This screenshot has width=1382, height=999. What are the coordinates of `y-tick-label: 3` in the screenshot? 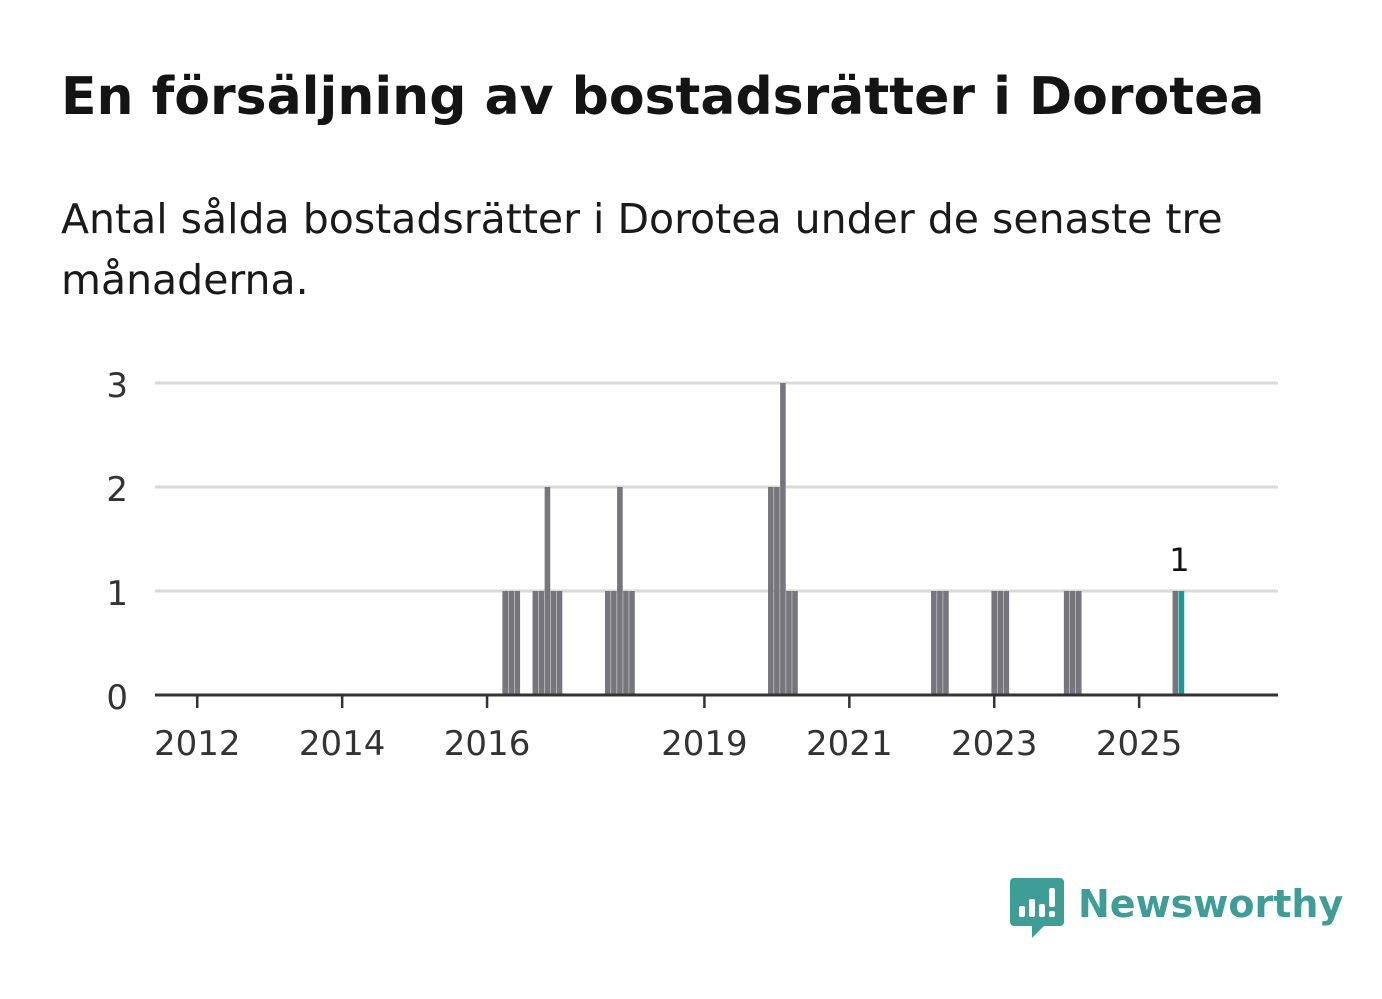 It's located at (117, 386).